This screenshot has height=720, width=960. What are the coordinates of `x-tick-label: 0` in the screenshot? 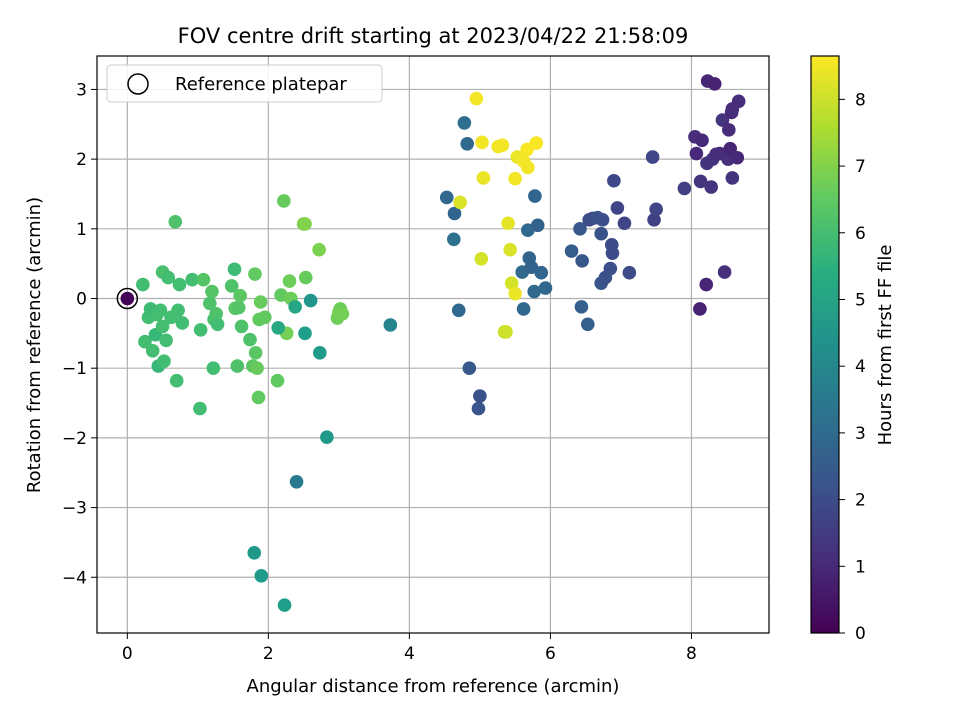 It's located at (127, 654).